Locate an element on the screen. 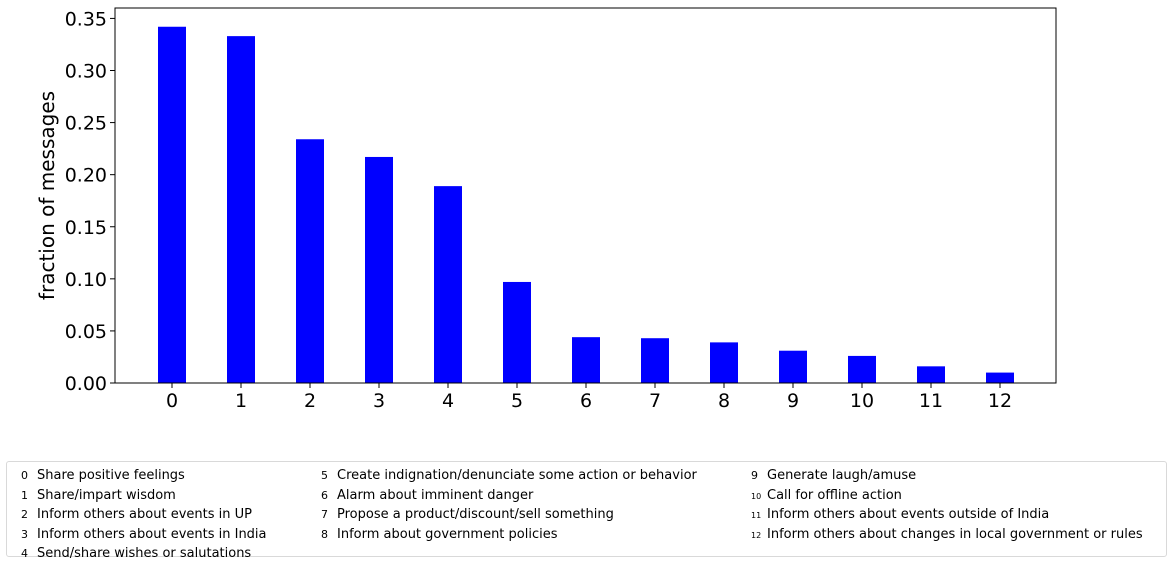 The image size is (1171, 563). y-axis-label: fraction of messages is located at coordinates (47, 195).